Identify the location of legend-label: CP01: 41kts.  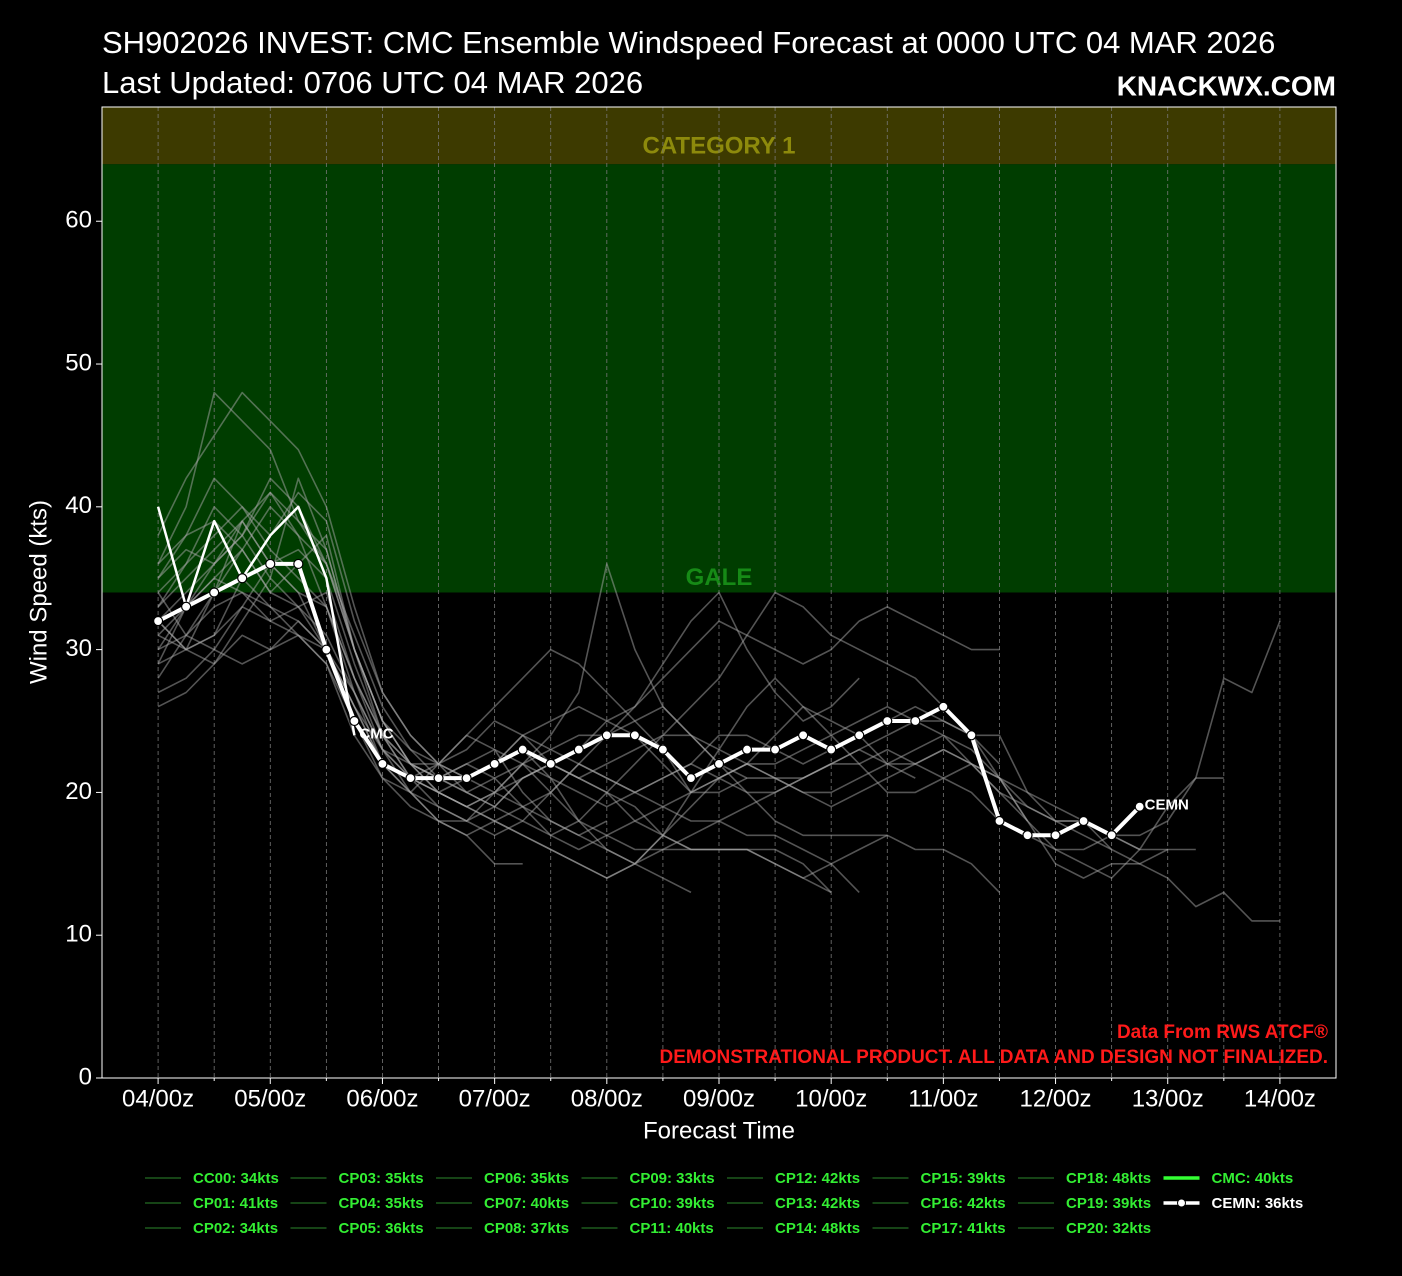
(235, 1203).